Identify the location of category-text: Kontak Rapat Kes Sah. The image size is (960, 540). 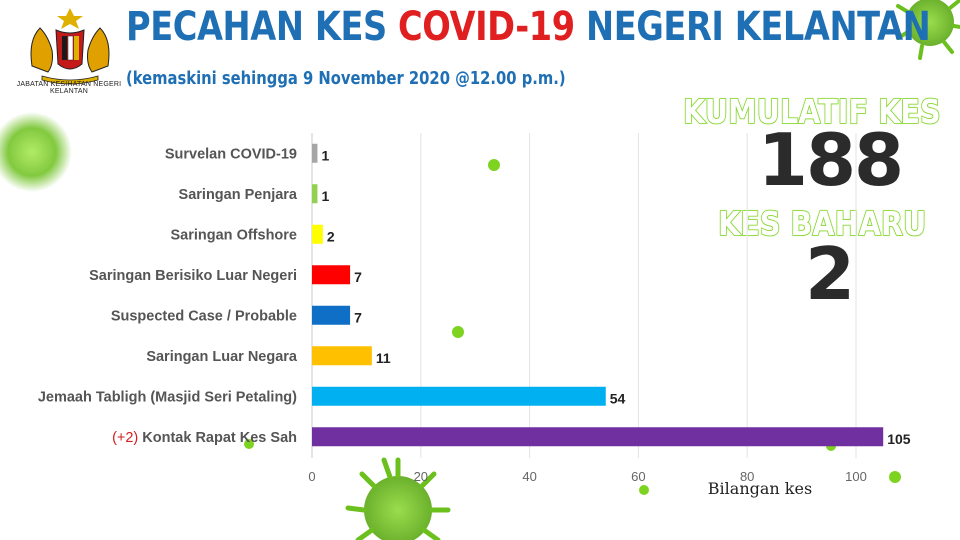
(219, 438).